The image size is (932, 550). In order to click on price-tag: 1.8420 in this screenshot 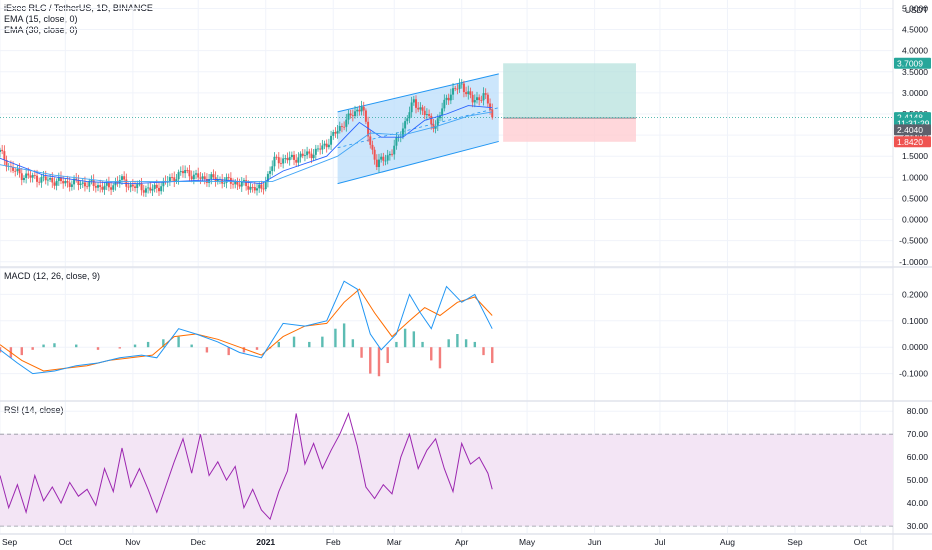, I will do `click(912, 142)`.